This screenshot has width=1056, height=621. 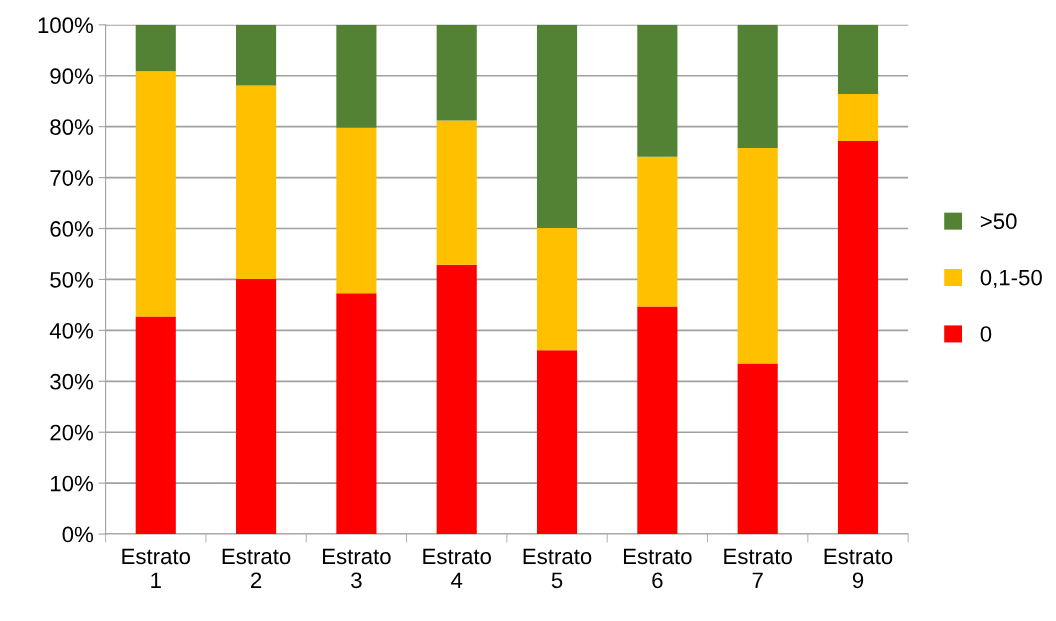 What do you see at coordinates (66, 25) in the screenshot?
I see `y-tick-label: 100%` at bounding box center [66, 25].